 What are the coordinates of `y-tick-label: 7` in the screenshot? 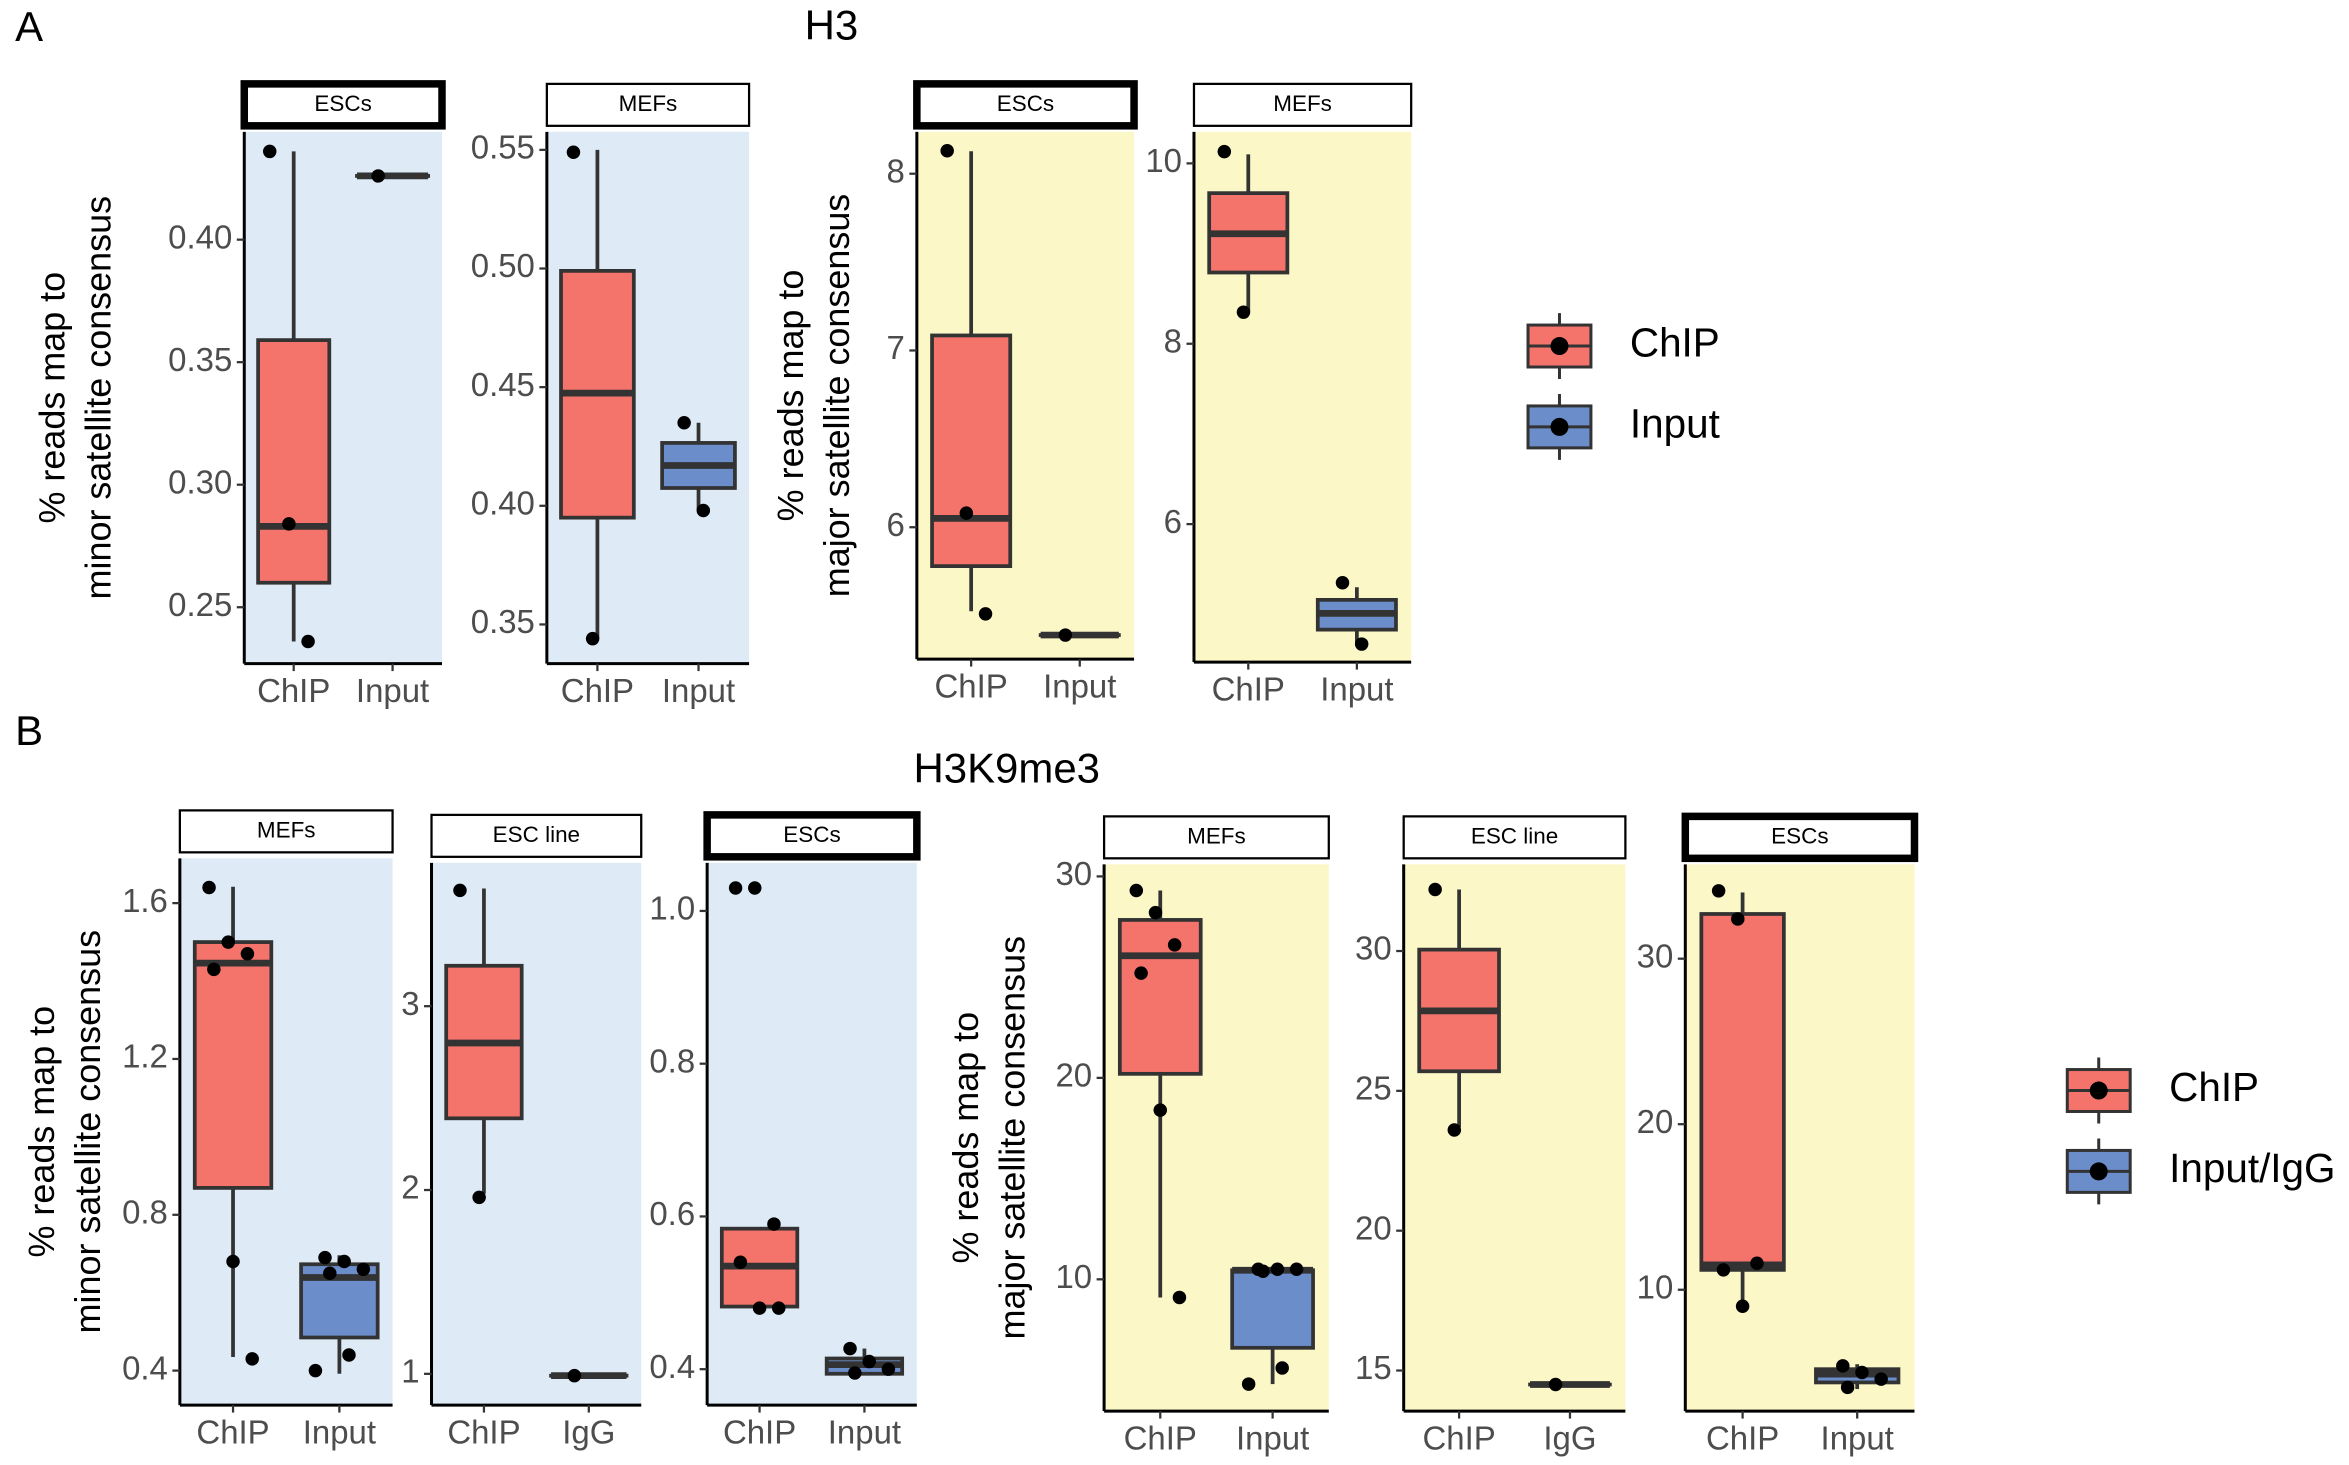 It's located at (896, 347).